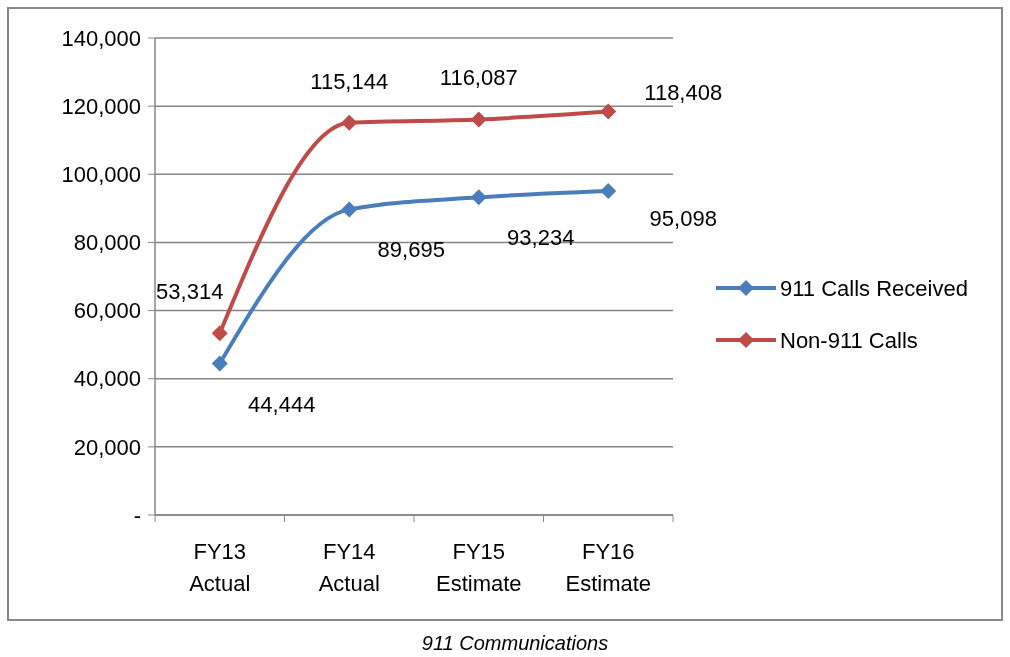  I want to click on x-tick-label: FY15 Estimate, so click(478, 567).